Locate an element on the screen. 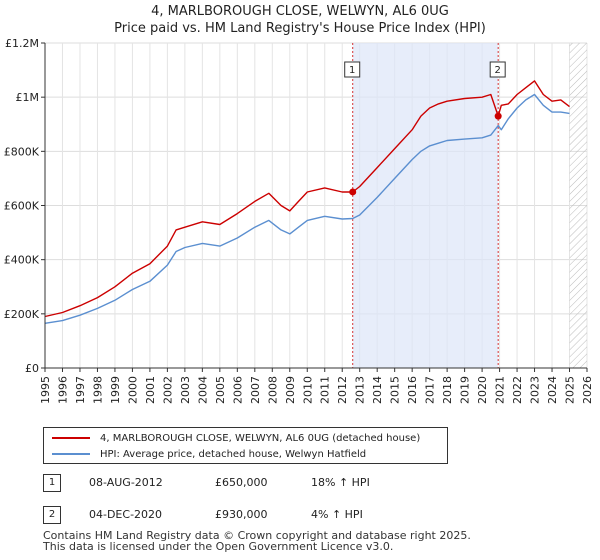  sale-date: 04-DEC-2020 is located at coordinates (126, 514).